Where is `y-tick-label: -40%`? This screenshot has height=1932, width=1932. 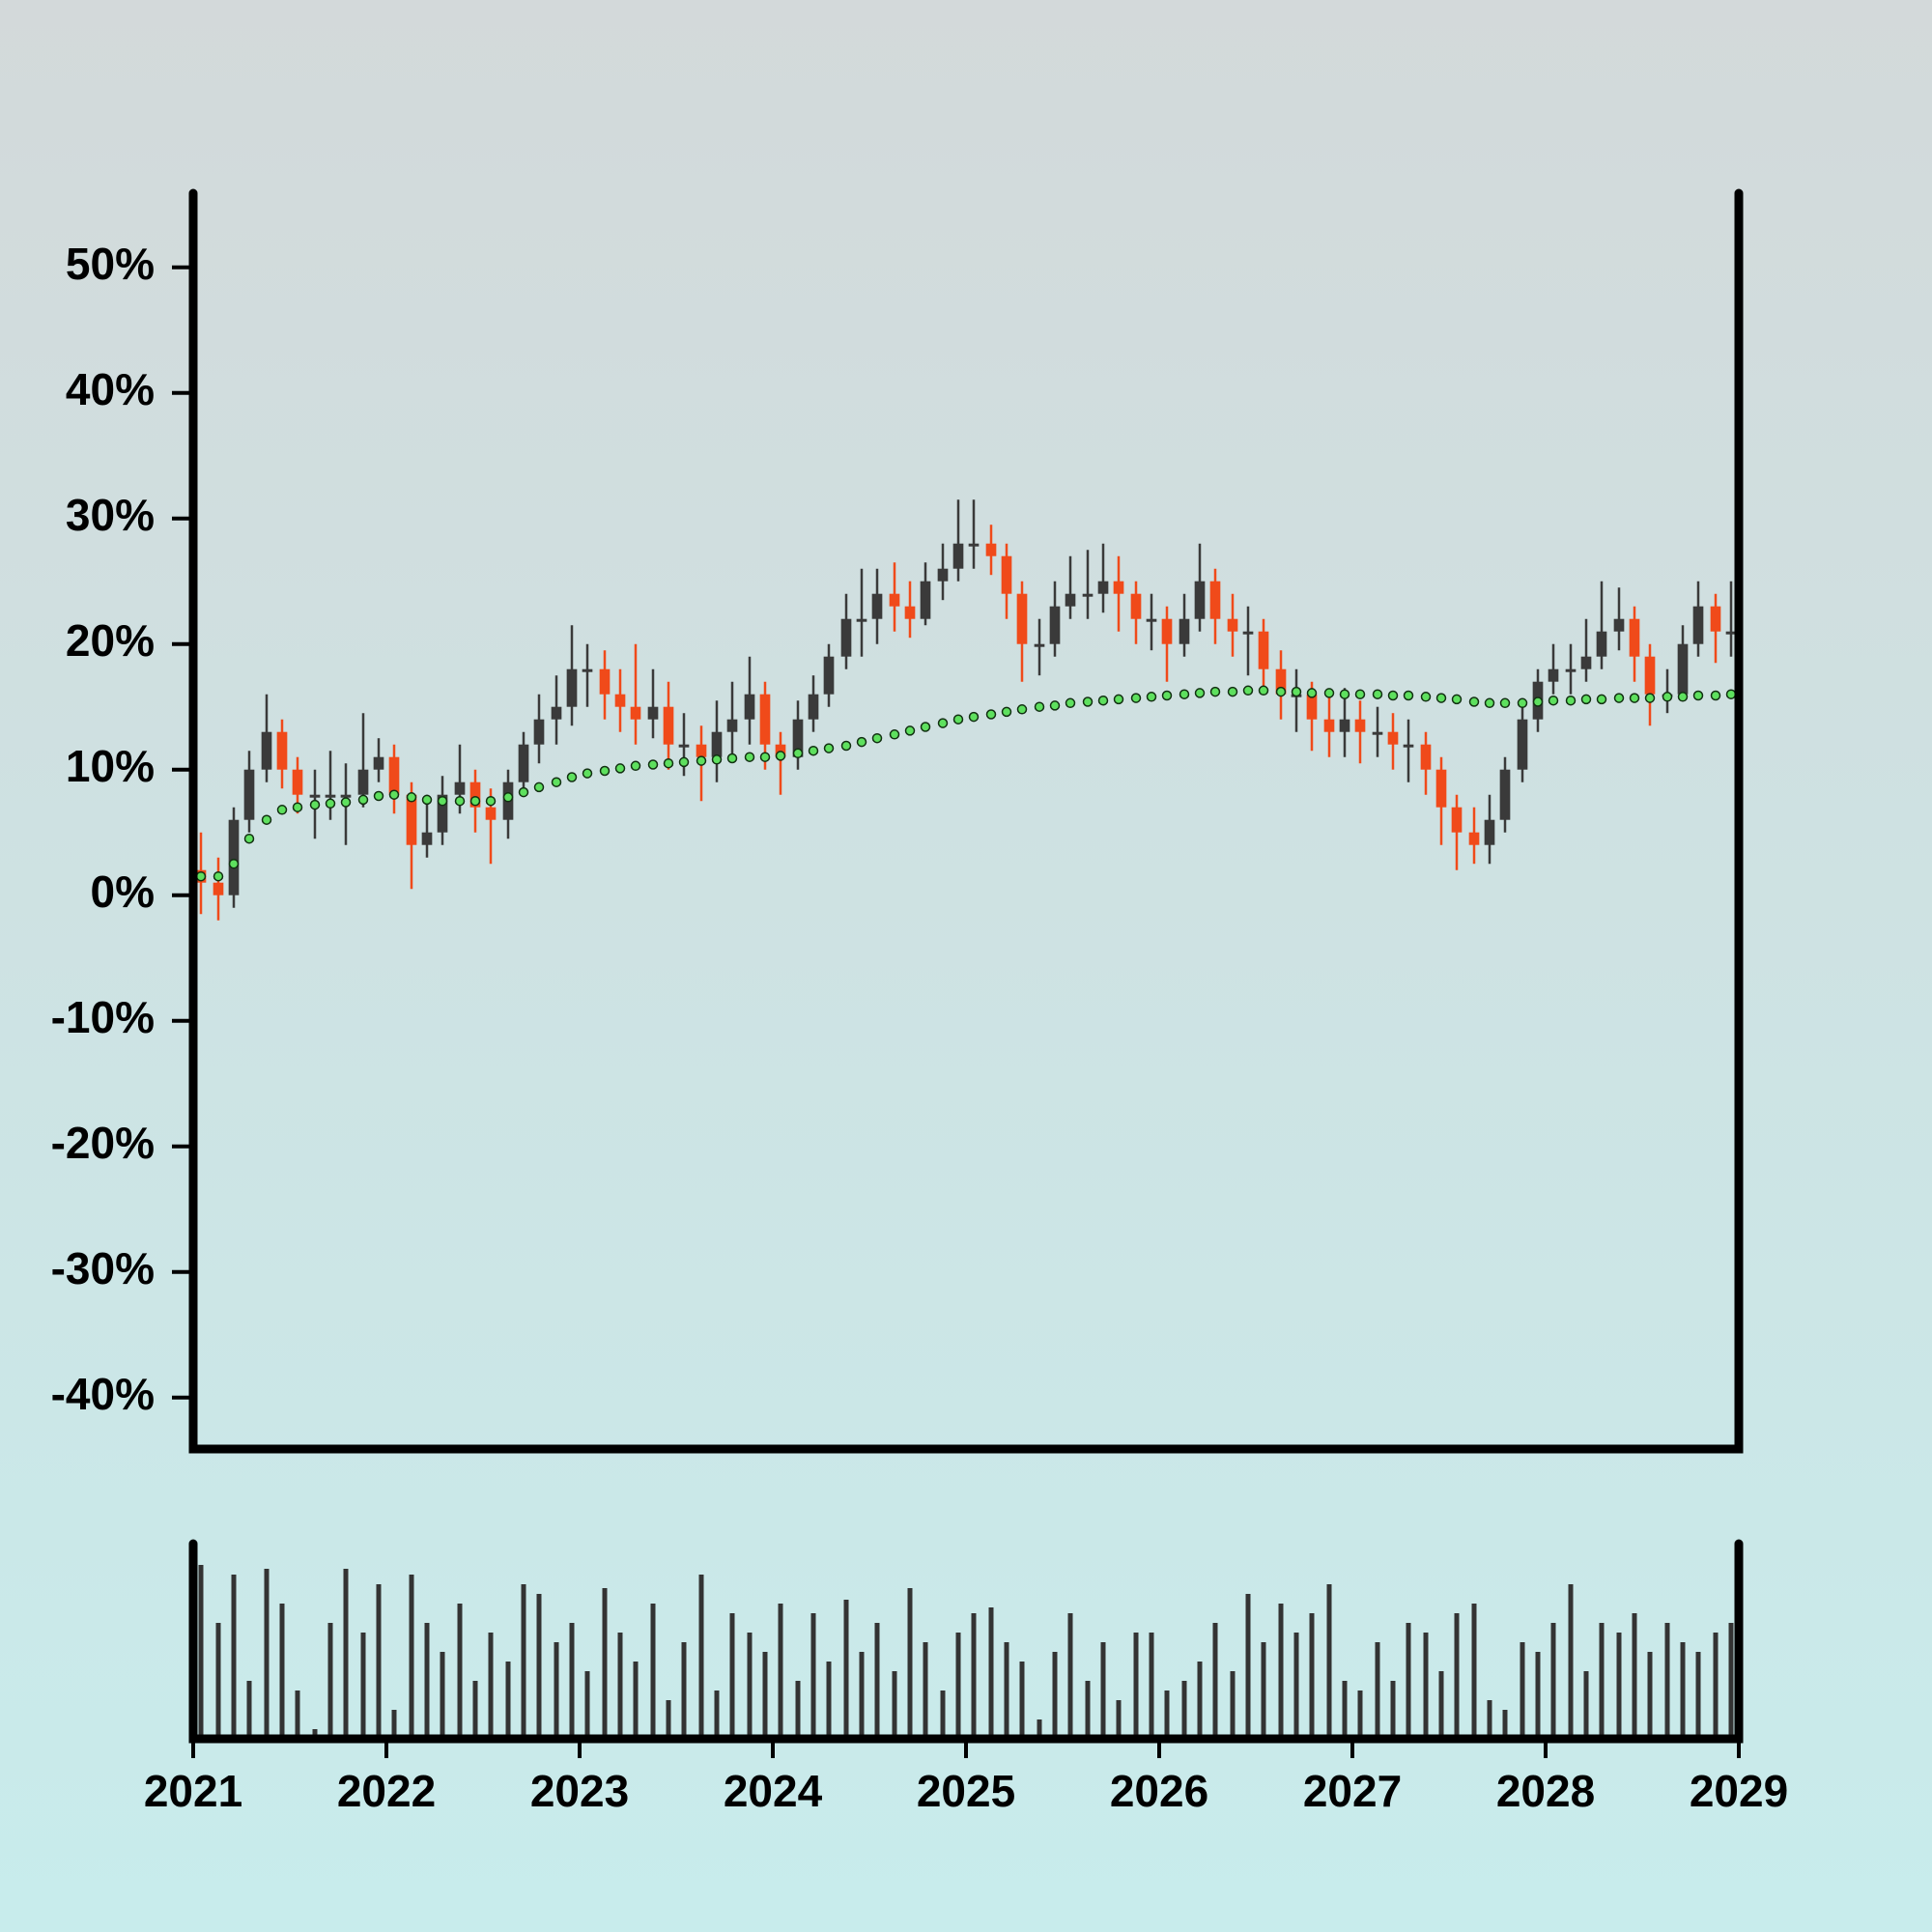
y-tick-label: -40% is located at coordinates (103, 1394).